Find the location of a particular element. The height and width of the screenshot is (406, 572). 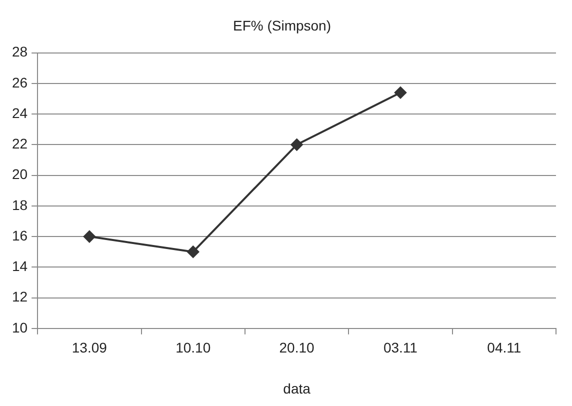

y-tick-label: 22 is located at coordinates (20, 144).